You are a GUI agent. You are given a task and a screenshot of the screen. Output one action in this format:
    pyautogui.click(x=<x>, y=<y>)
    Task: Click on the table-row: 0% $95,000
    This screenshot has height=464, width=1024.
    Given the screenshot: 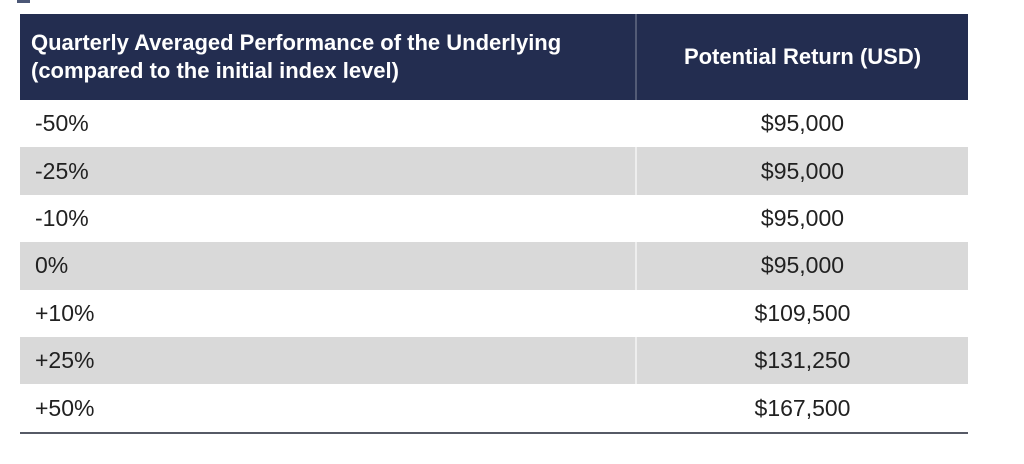 What is the action you would take?
    pyautogui.click(x=494, y=266)
    